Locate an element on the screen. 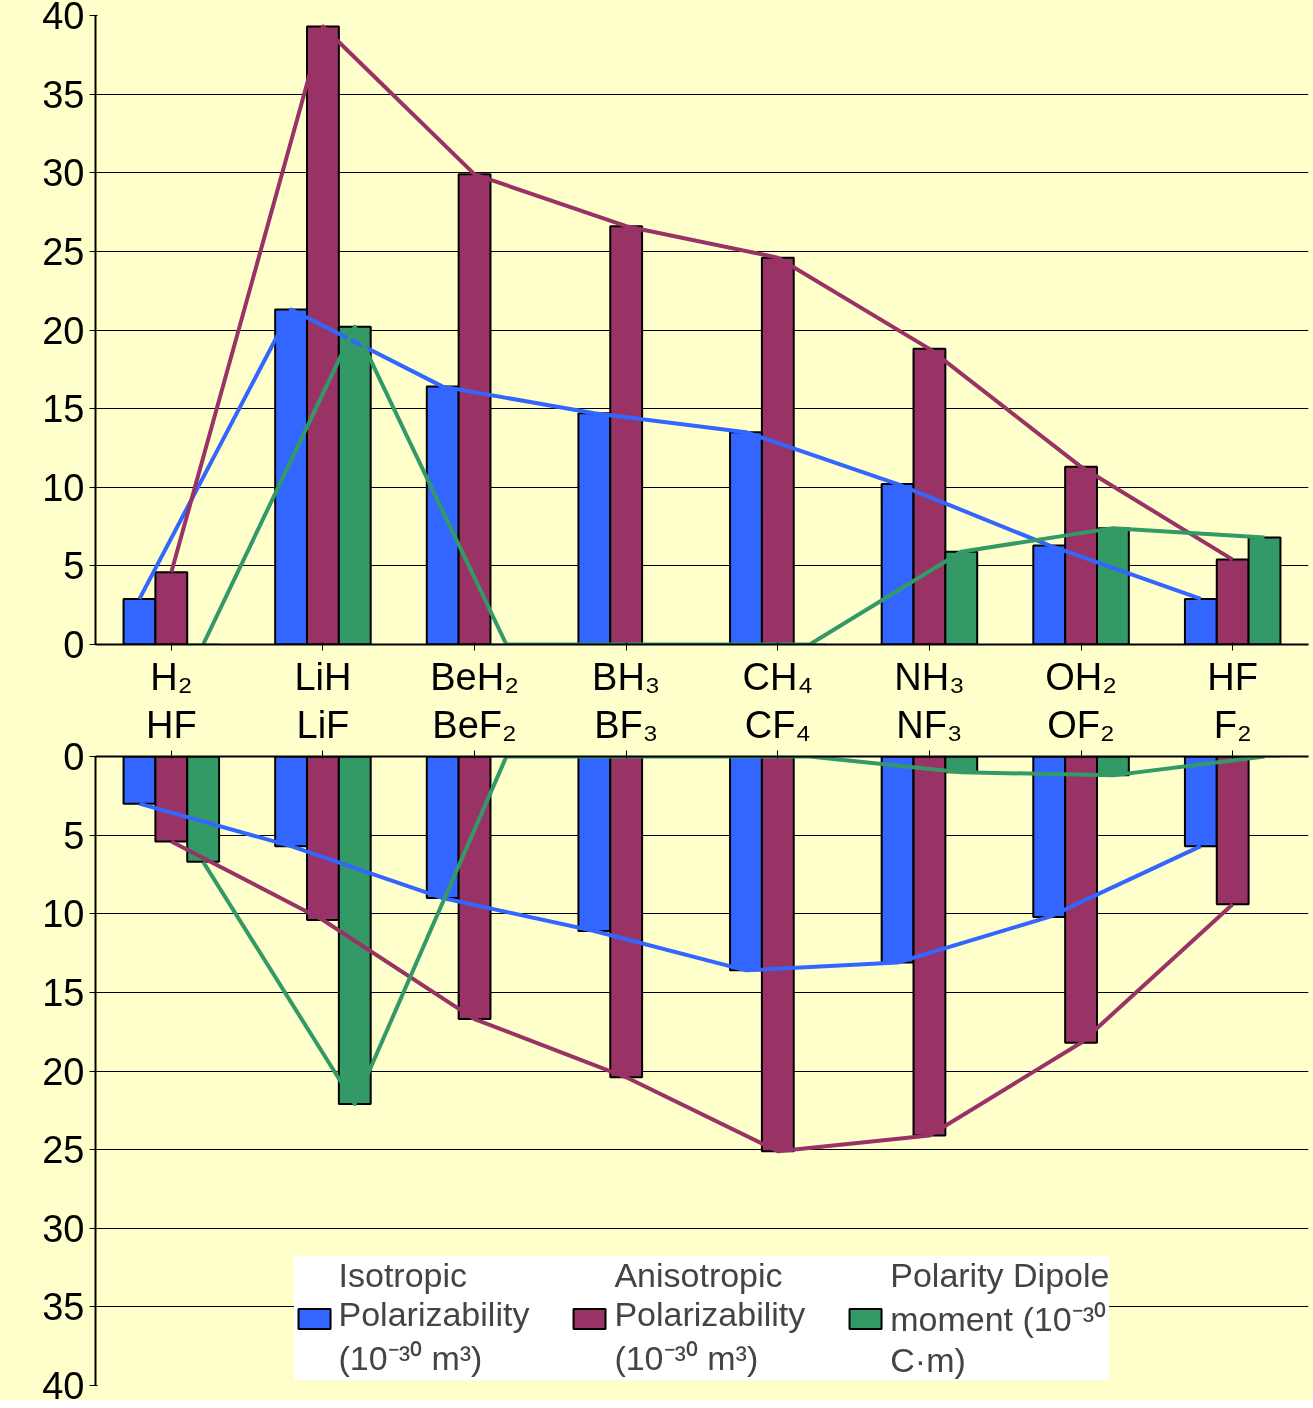  x-tick-label: CF₄ is located at coordinates (777, 724).